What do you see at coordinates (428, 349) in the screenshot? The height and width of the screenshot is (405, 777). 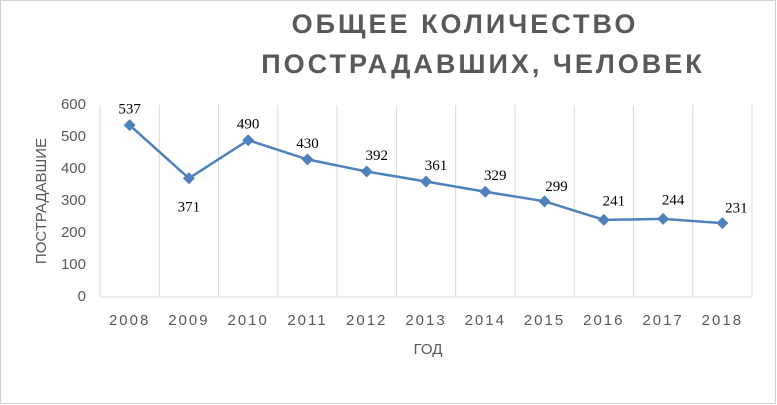 I see `x-axis-title: ГОД` at bounding box center [428, 349].